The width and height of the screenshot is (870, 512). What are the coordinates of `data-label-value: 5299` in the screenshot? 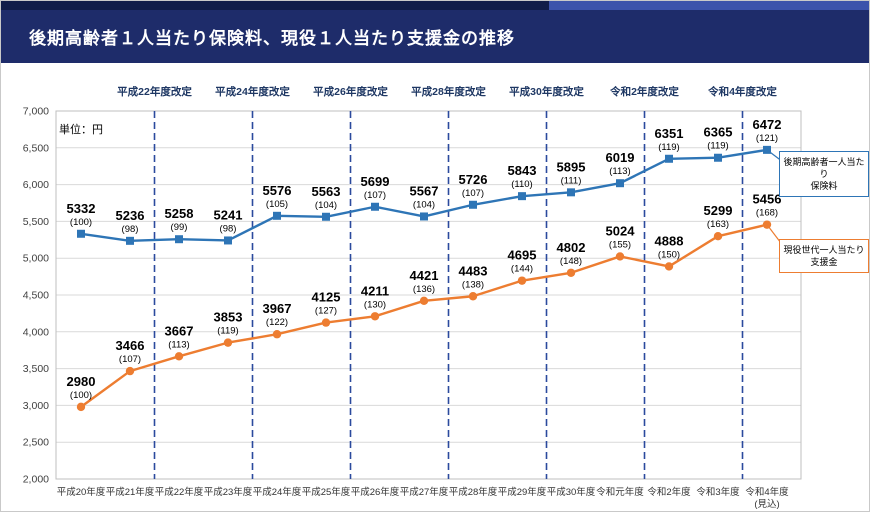 It's located at (718, 210).